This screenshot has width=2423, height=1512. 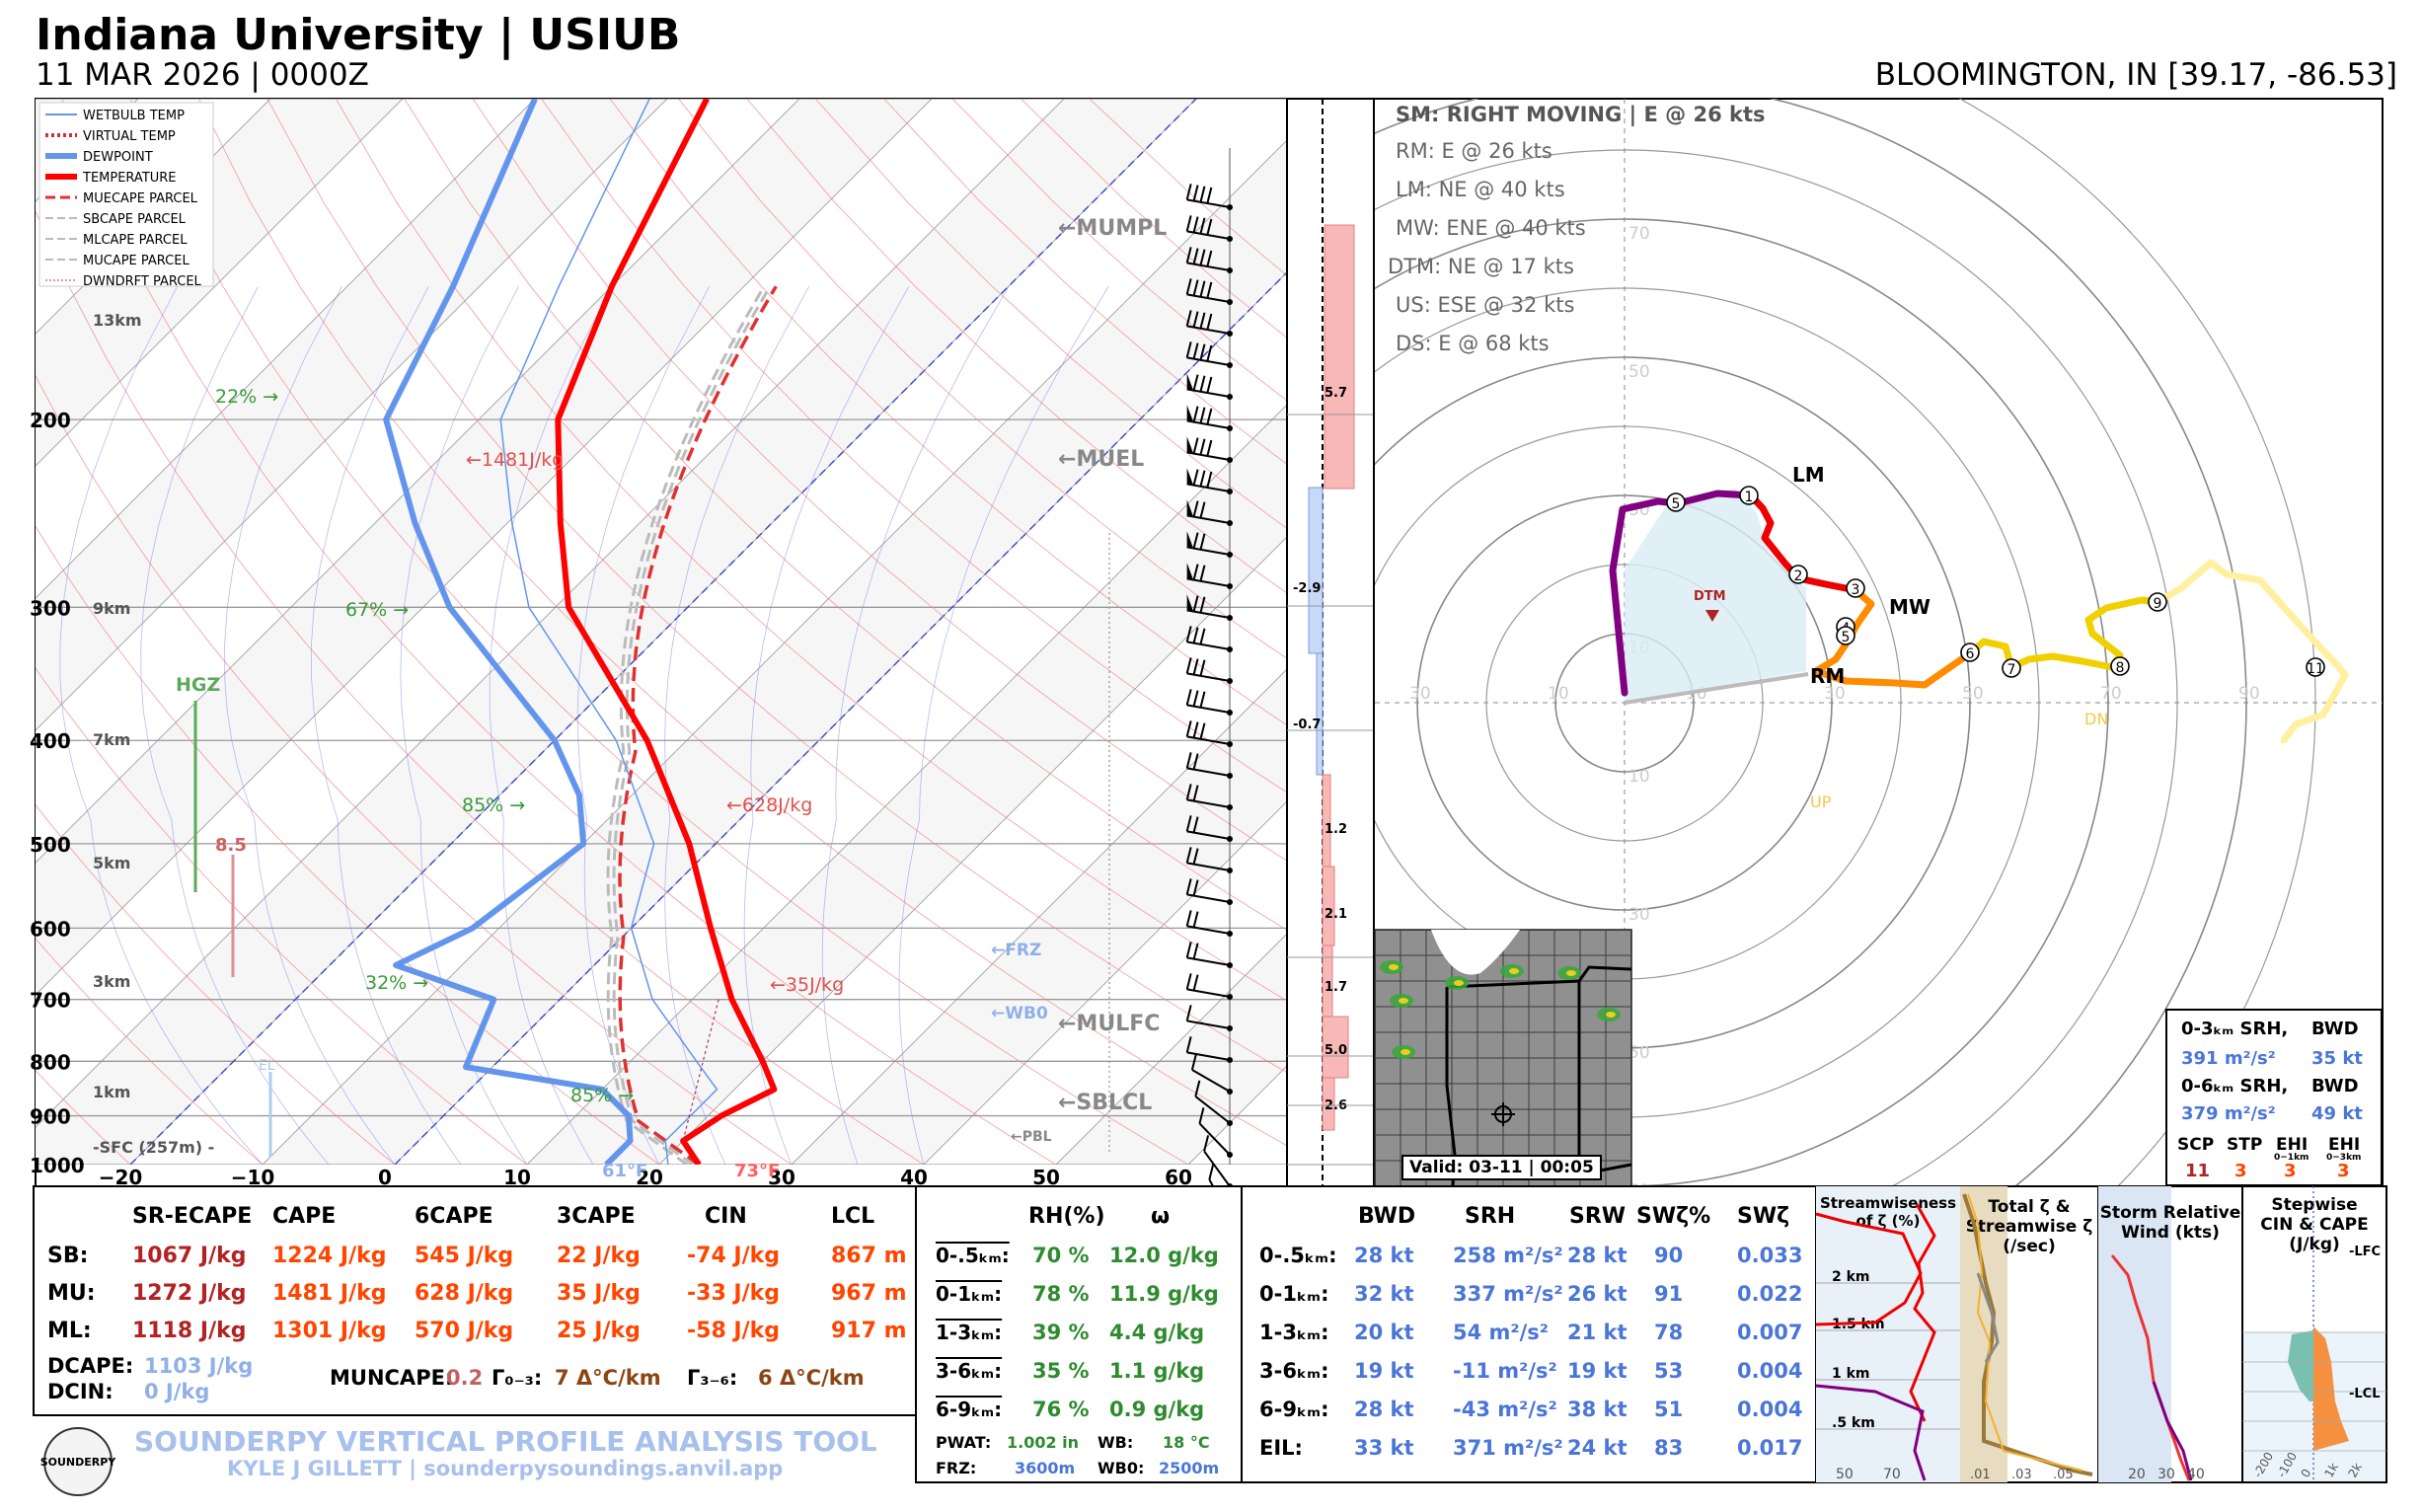 I want to click on ring-label: 30, so click(x=1639, y=915).